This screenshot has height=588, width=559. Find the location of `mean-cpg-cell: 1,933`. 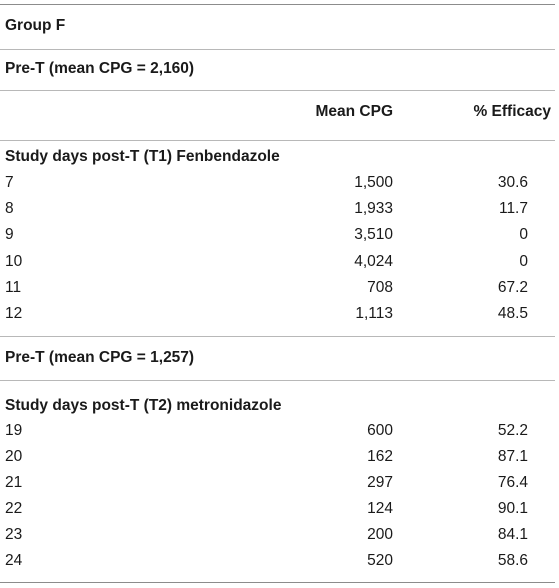

mean-cpg-cell: 1,933 is located at coordinates (373, 208).